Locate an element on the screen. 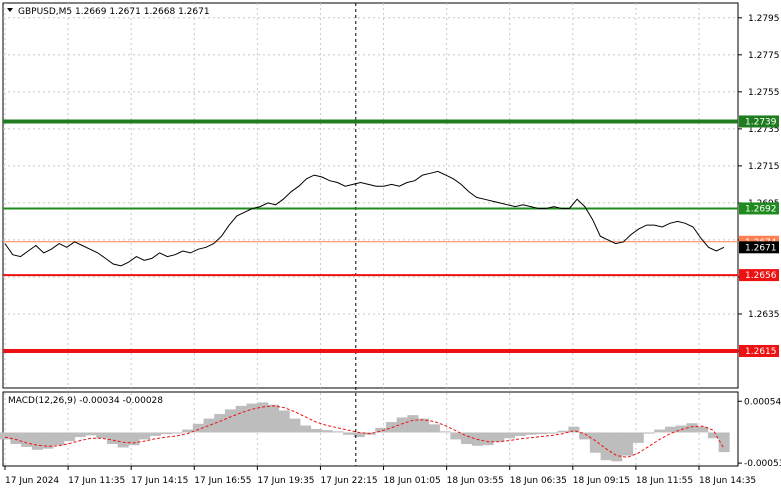 The image size is (781, 489). x-tick-label: 18 Jun 03:55 is located at coordinates (475, 481).